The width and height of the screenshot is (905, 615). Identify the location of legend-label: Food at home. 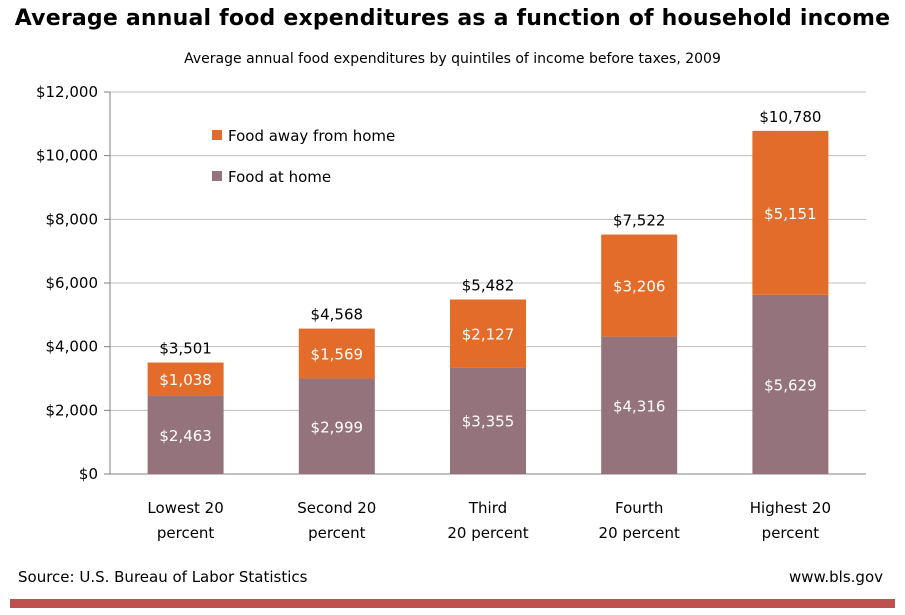
(279, 177).